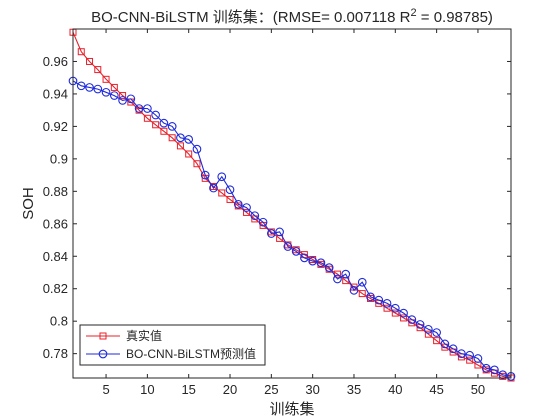 The image size is (560, 420). What do you see at coordinates (55, 288) in the screenshot?
I see `y-tick-label: 0.82` at bounding box center [55, 288].